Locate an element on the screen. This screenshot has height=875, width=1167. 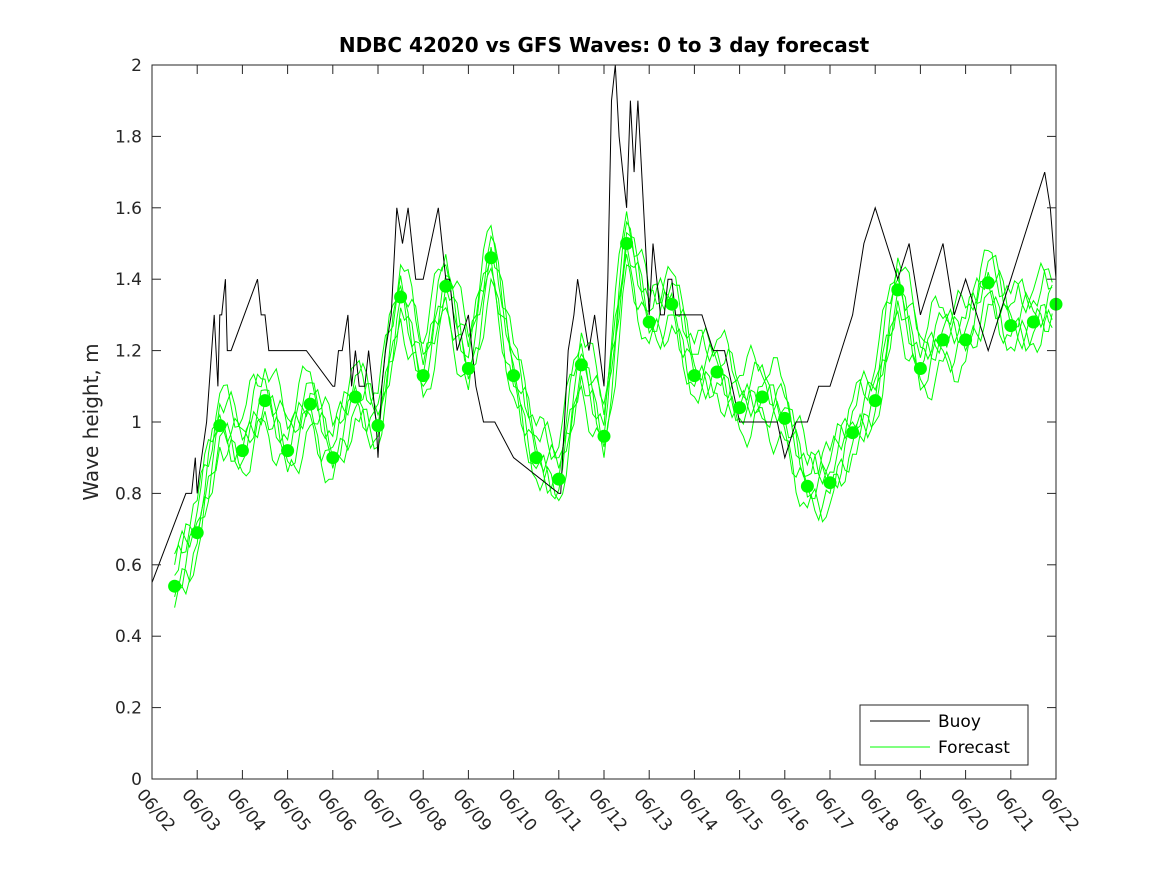
y-tick-label: 1.4 is located at coordinates (128, 280).